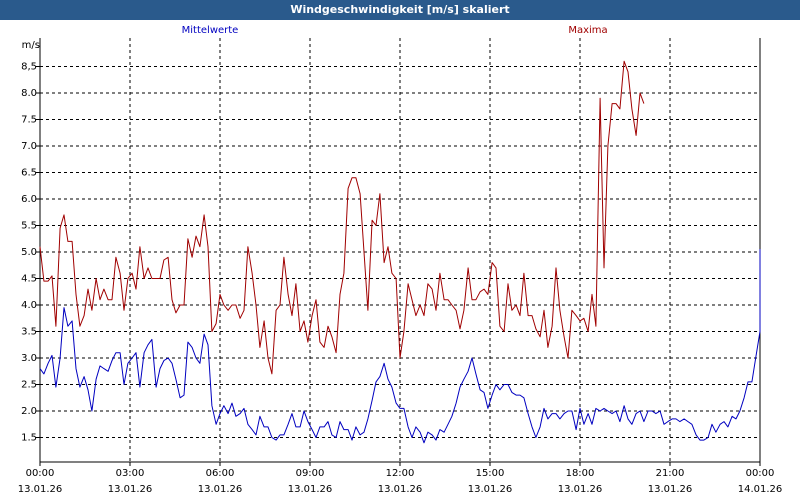 This screenshot has height=500, width=800. Describe the element at coordinates (30, 45) in the screenshot. I see `y-axis-unit-label: m/s` at that location.